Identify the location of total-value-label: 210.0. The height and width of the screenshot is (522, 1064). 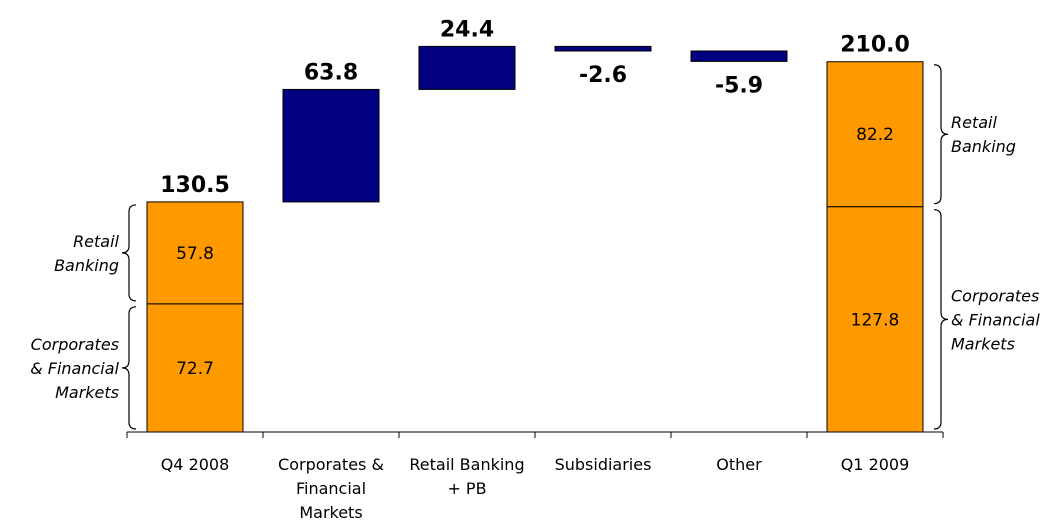
(875, 45).